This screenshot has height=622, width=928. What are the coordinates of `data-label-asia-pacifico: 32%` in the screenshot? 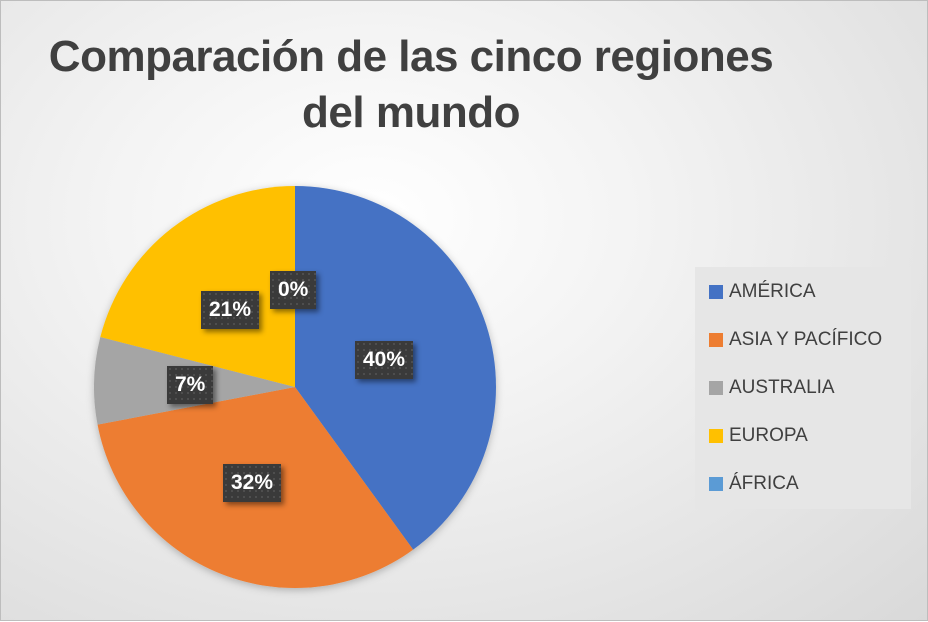 It's located at (252, 483).